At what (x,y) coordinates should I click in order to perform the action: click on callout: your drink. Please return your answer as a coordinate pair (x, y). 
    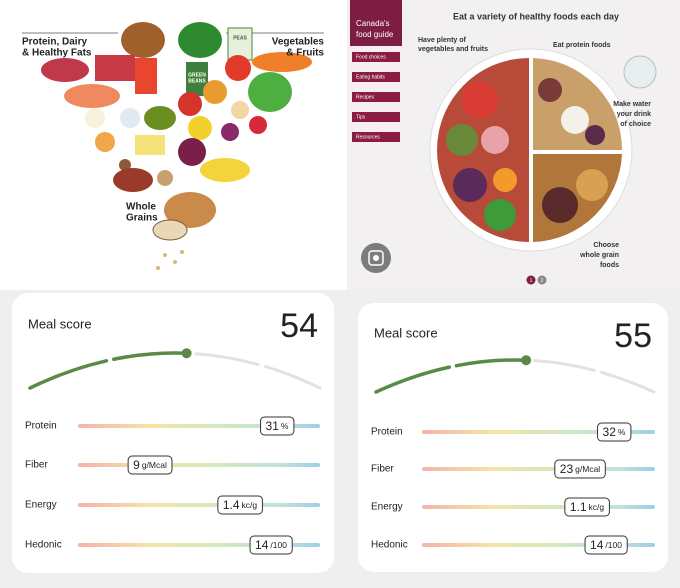
    Looking at the image, I should click on (634, 114).